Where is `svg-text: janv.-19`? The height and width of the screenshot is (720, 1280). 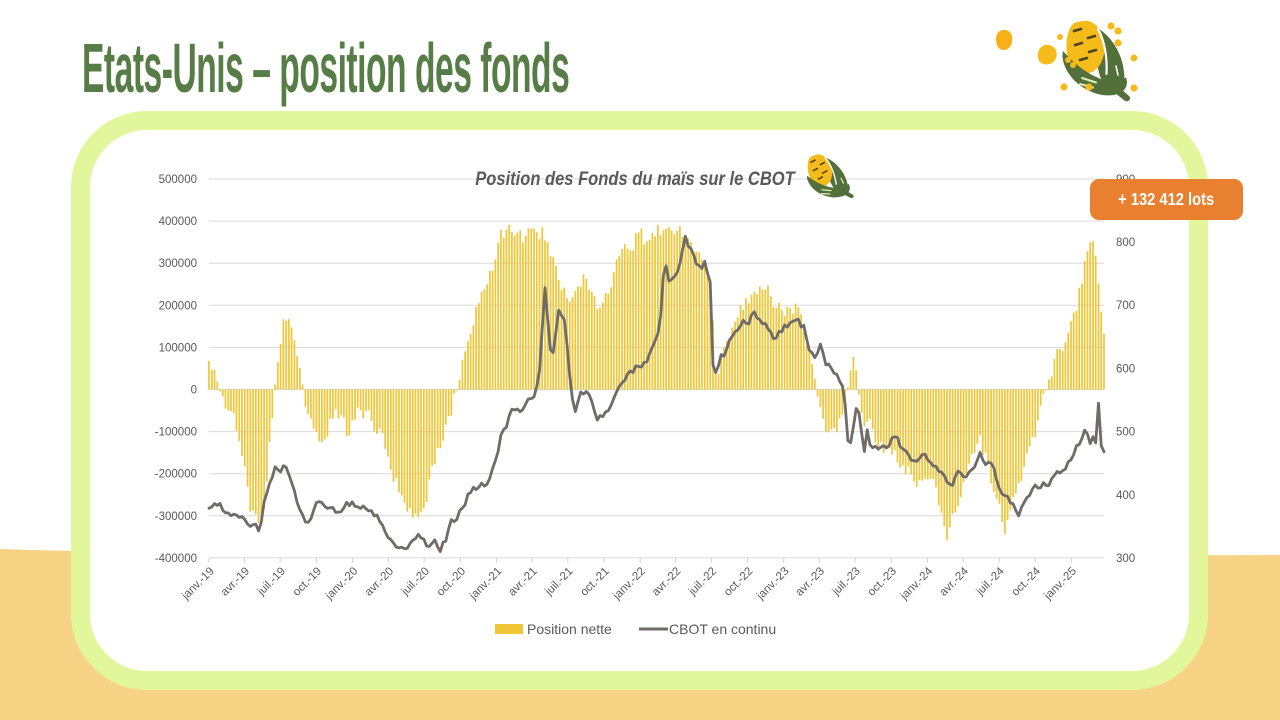
svg-text: janv.-19 is located at coordinates (198, 584).